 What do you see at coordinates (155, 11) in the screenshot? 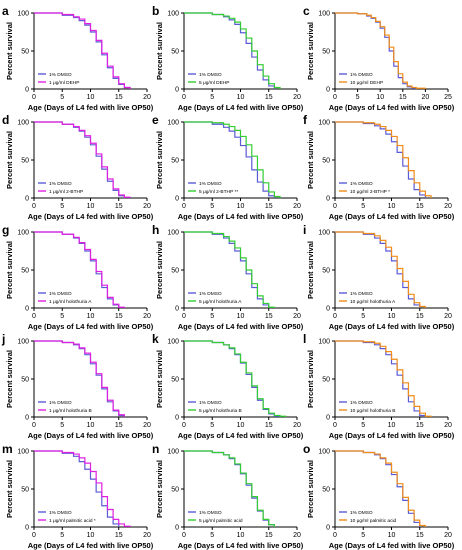
I see `panel-letter: b` at bounding box center [155, 11].